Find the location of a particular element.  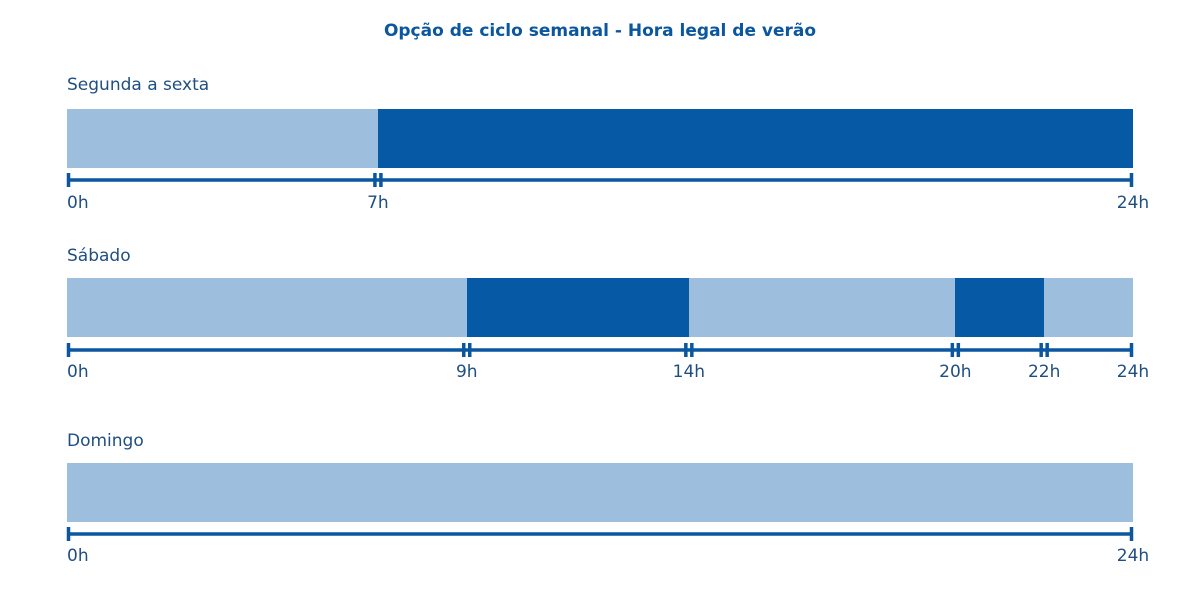

tick-label: 14h is located at coordinates (689, 372).